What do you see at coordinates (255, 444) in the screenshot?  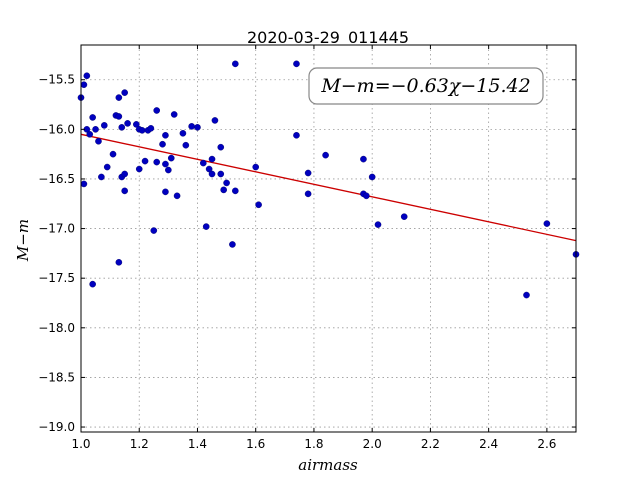 I see `x-tick-label: 1.6` at bounding box center [255, 444].